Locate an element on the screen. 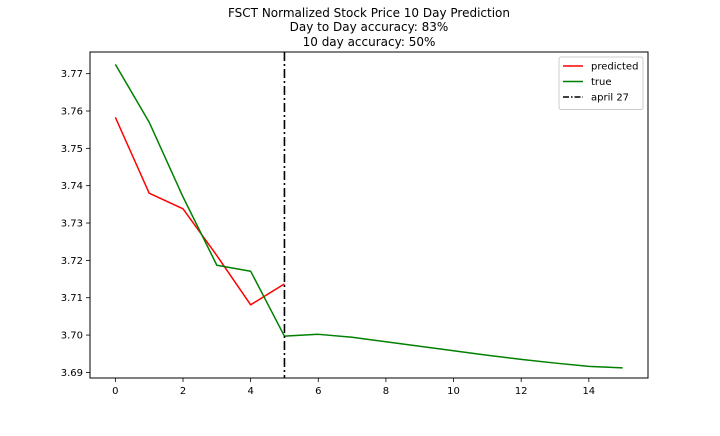 This screenshot has width=720, height=436. legend: predicted true april 27 is located at coordinates (601, 83).